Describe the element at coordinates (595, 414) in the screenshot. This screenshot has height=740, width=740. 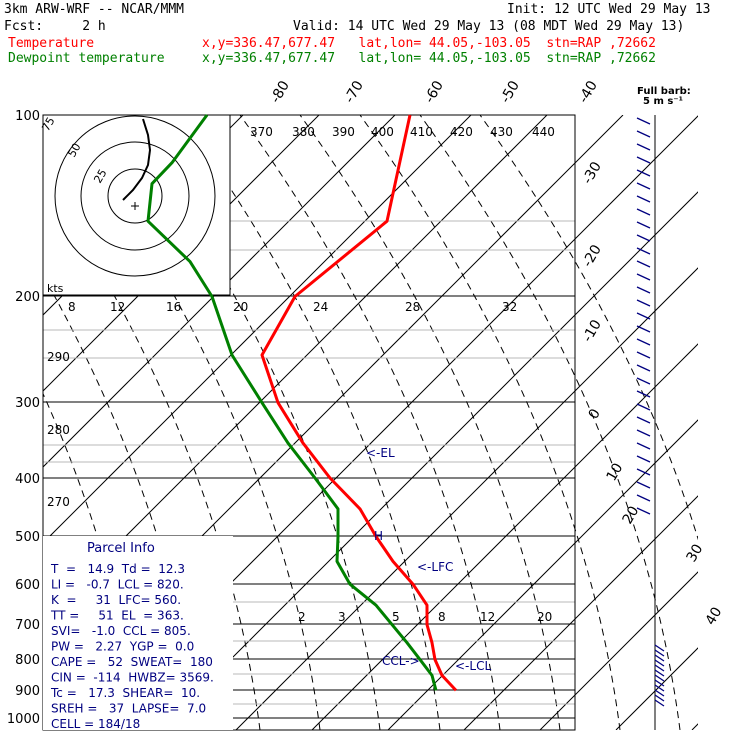
I see `isotherm-label: 0` at that location.